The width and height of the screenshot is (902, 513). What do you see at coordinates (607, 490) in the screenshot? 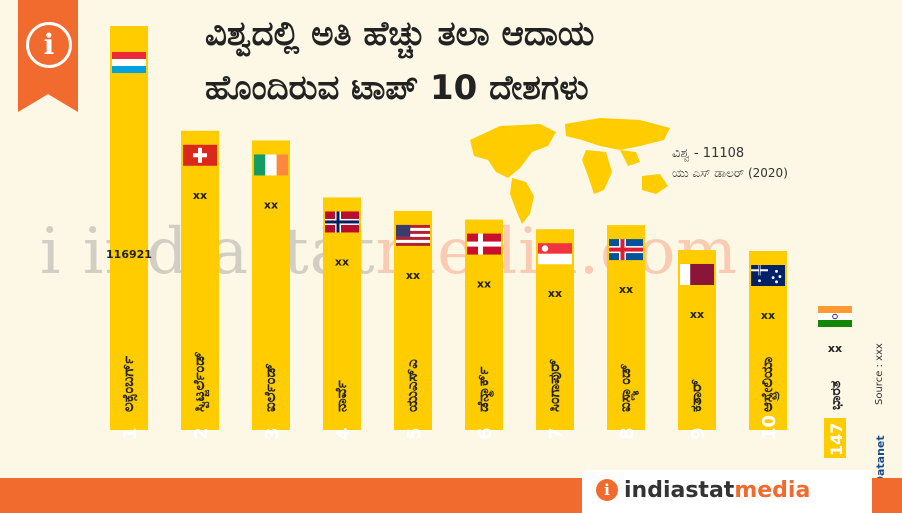
I see `indiastat-logo-icon: i` at bounding box center [607, 490].